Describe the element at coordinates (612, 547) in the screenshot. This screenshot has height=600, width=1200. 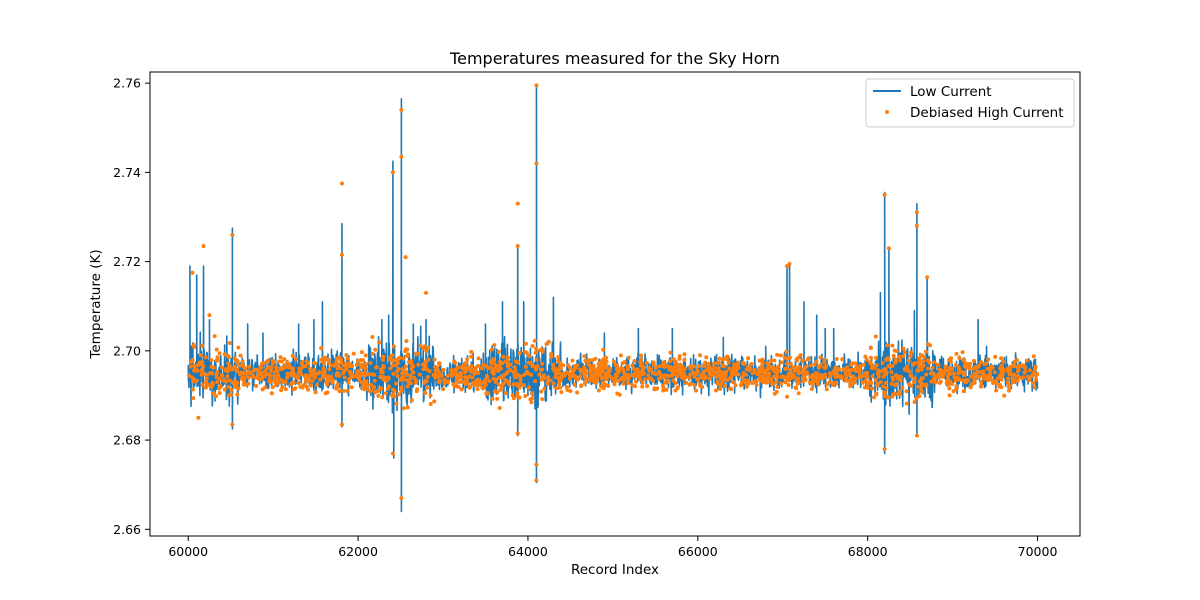
I see `x-axis: 60000 62000 64000 66000 68000 70000` at that location.